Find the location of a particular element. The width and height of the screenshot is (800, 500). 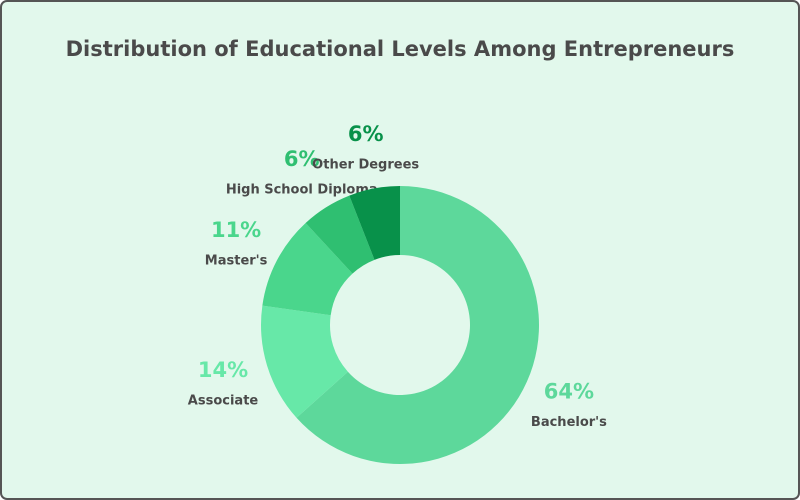

category-label: Master's is located at coordinates (236, 261).